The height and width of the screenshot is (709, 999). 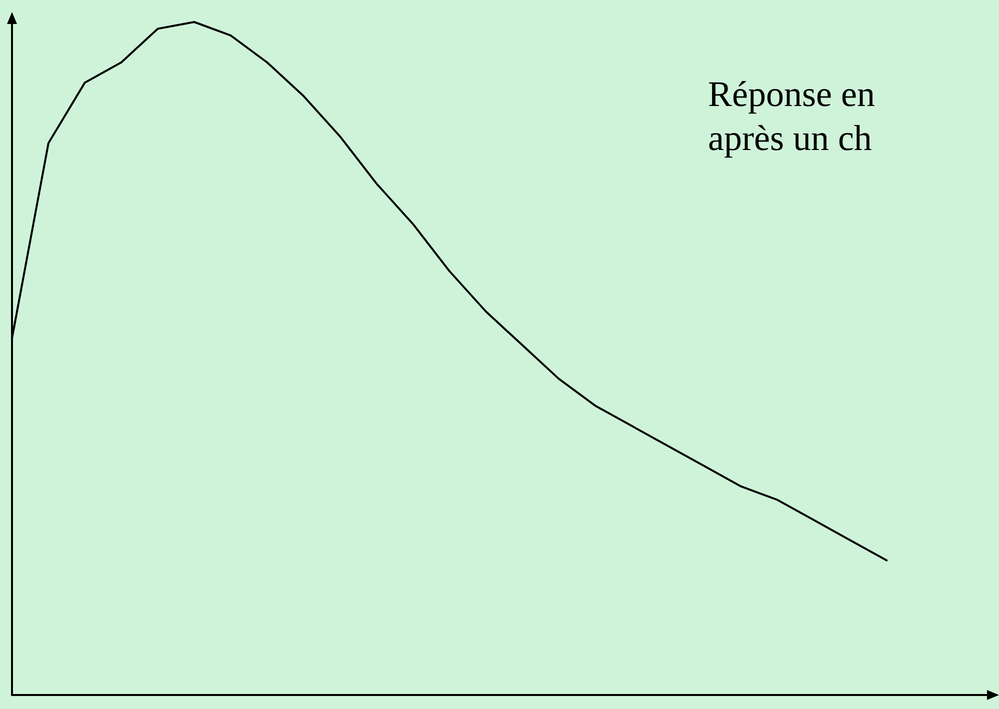 I want to click on annotation: Réponse en après un ch, so click(x=791, y=116).